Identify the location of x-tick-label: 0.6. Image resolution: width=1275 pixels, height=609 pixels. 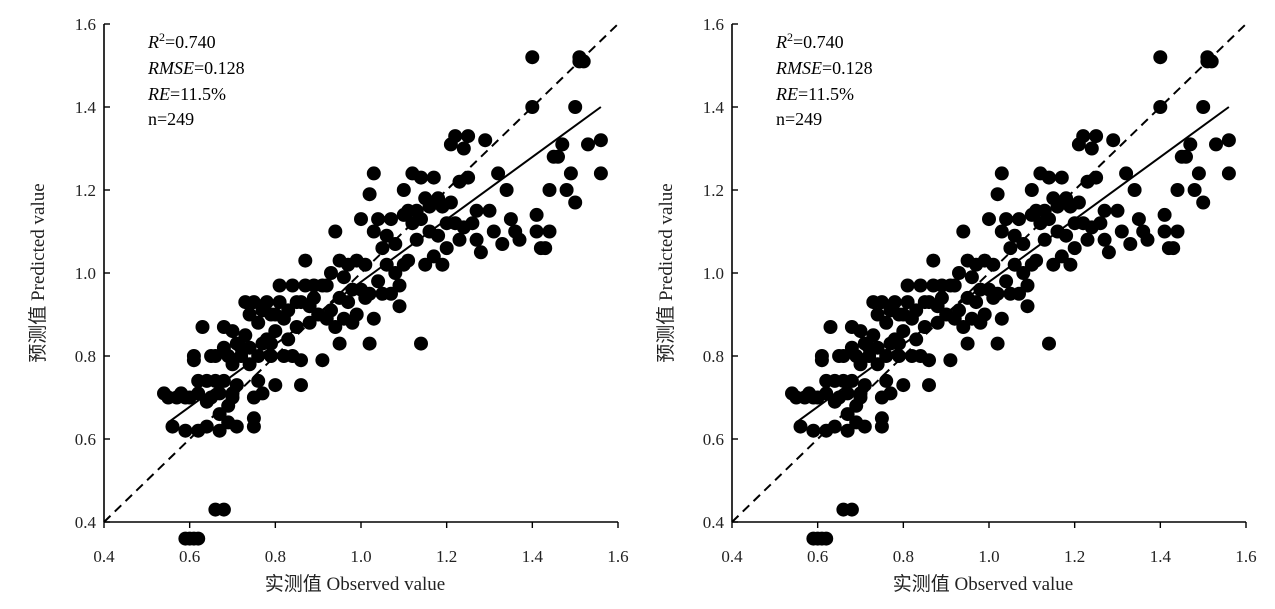
(189, 556).